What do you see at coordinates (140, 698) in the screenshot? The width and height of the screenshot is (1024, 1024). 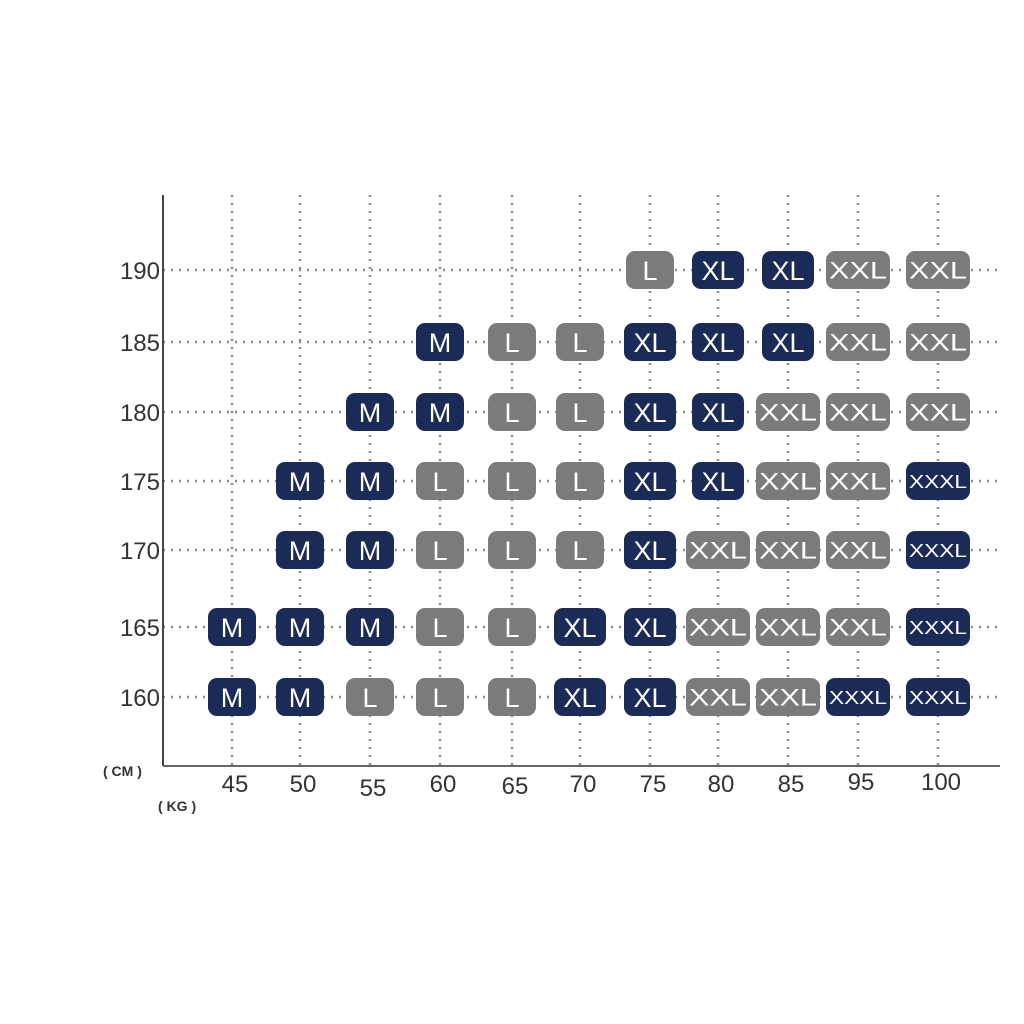 I see `y-tick-label: 160` at bounding box center [140, 698].